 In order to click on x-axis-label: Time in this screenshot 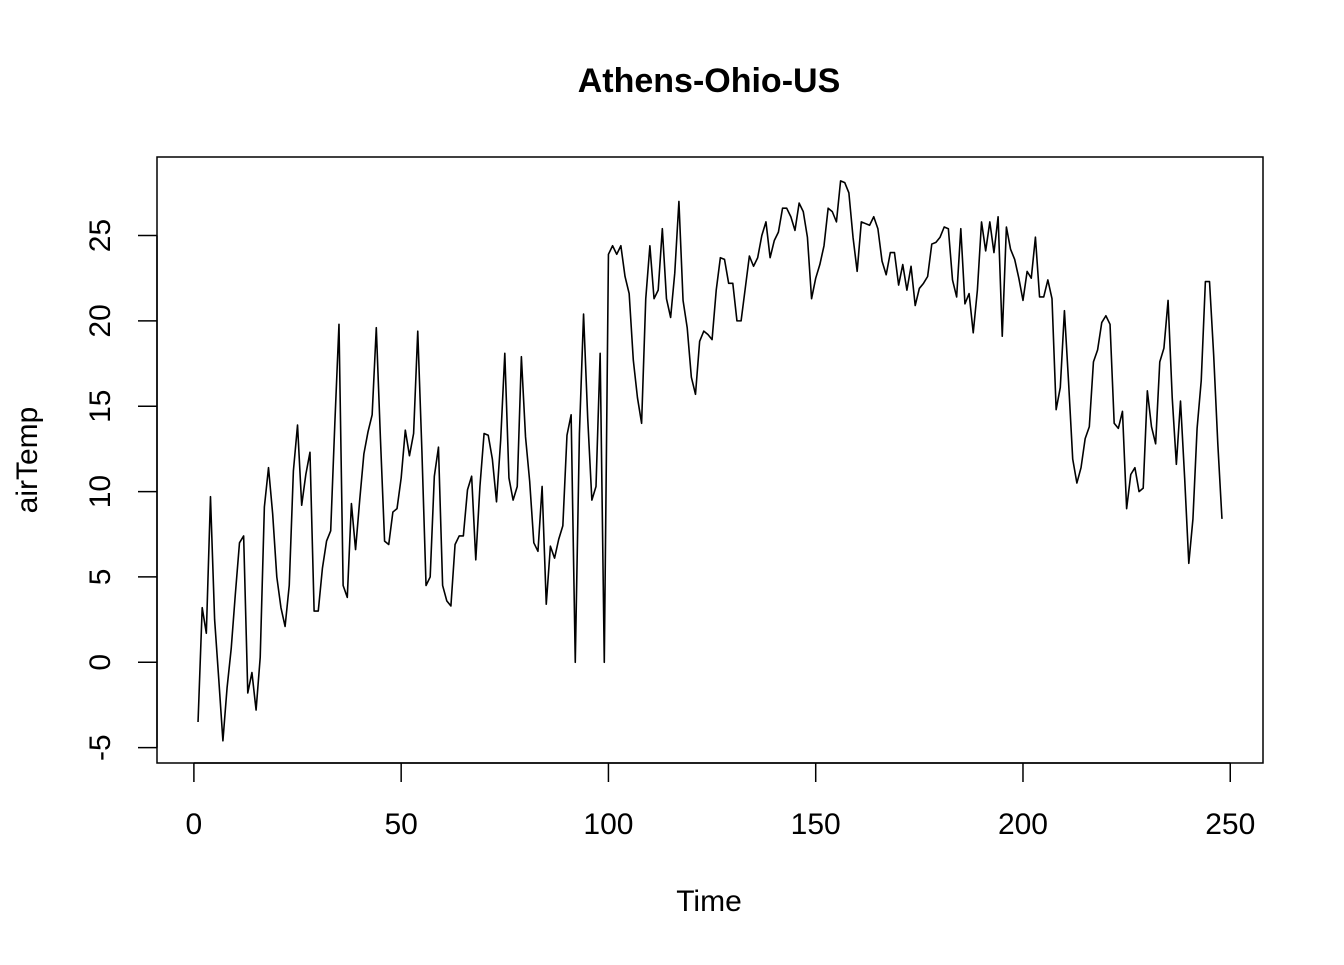, I will do `click(709, 901)`.